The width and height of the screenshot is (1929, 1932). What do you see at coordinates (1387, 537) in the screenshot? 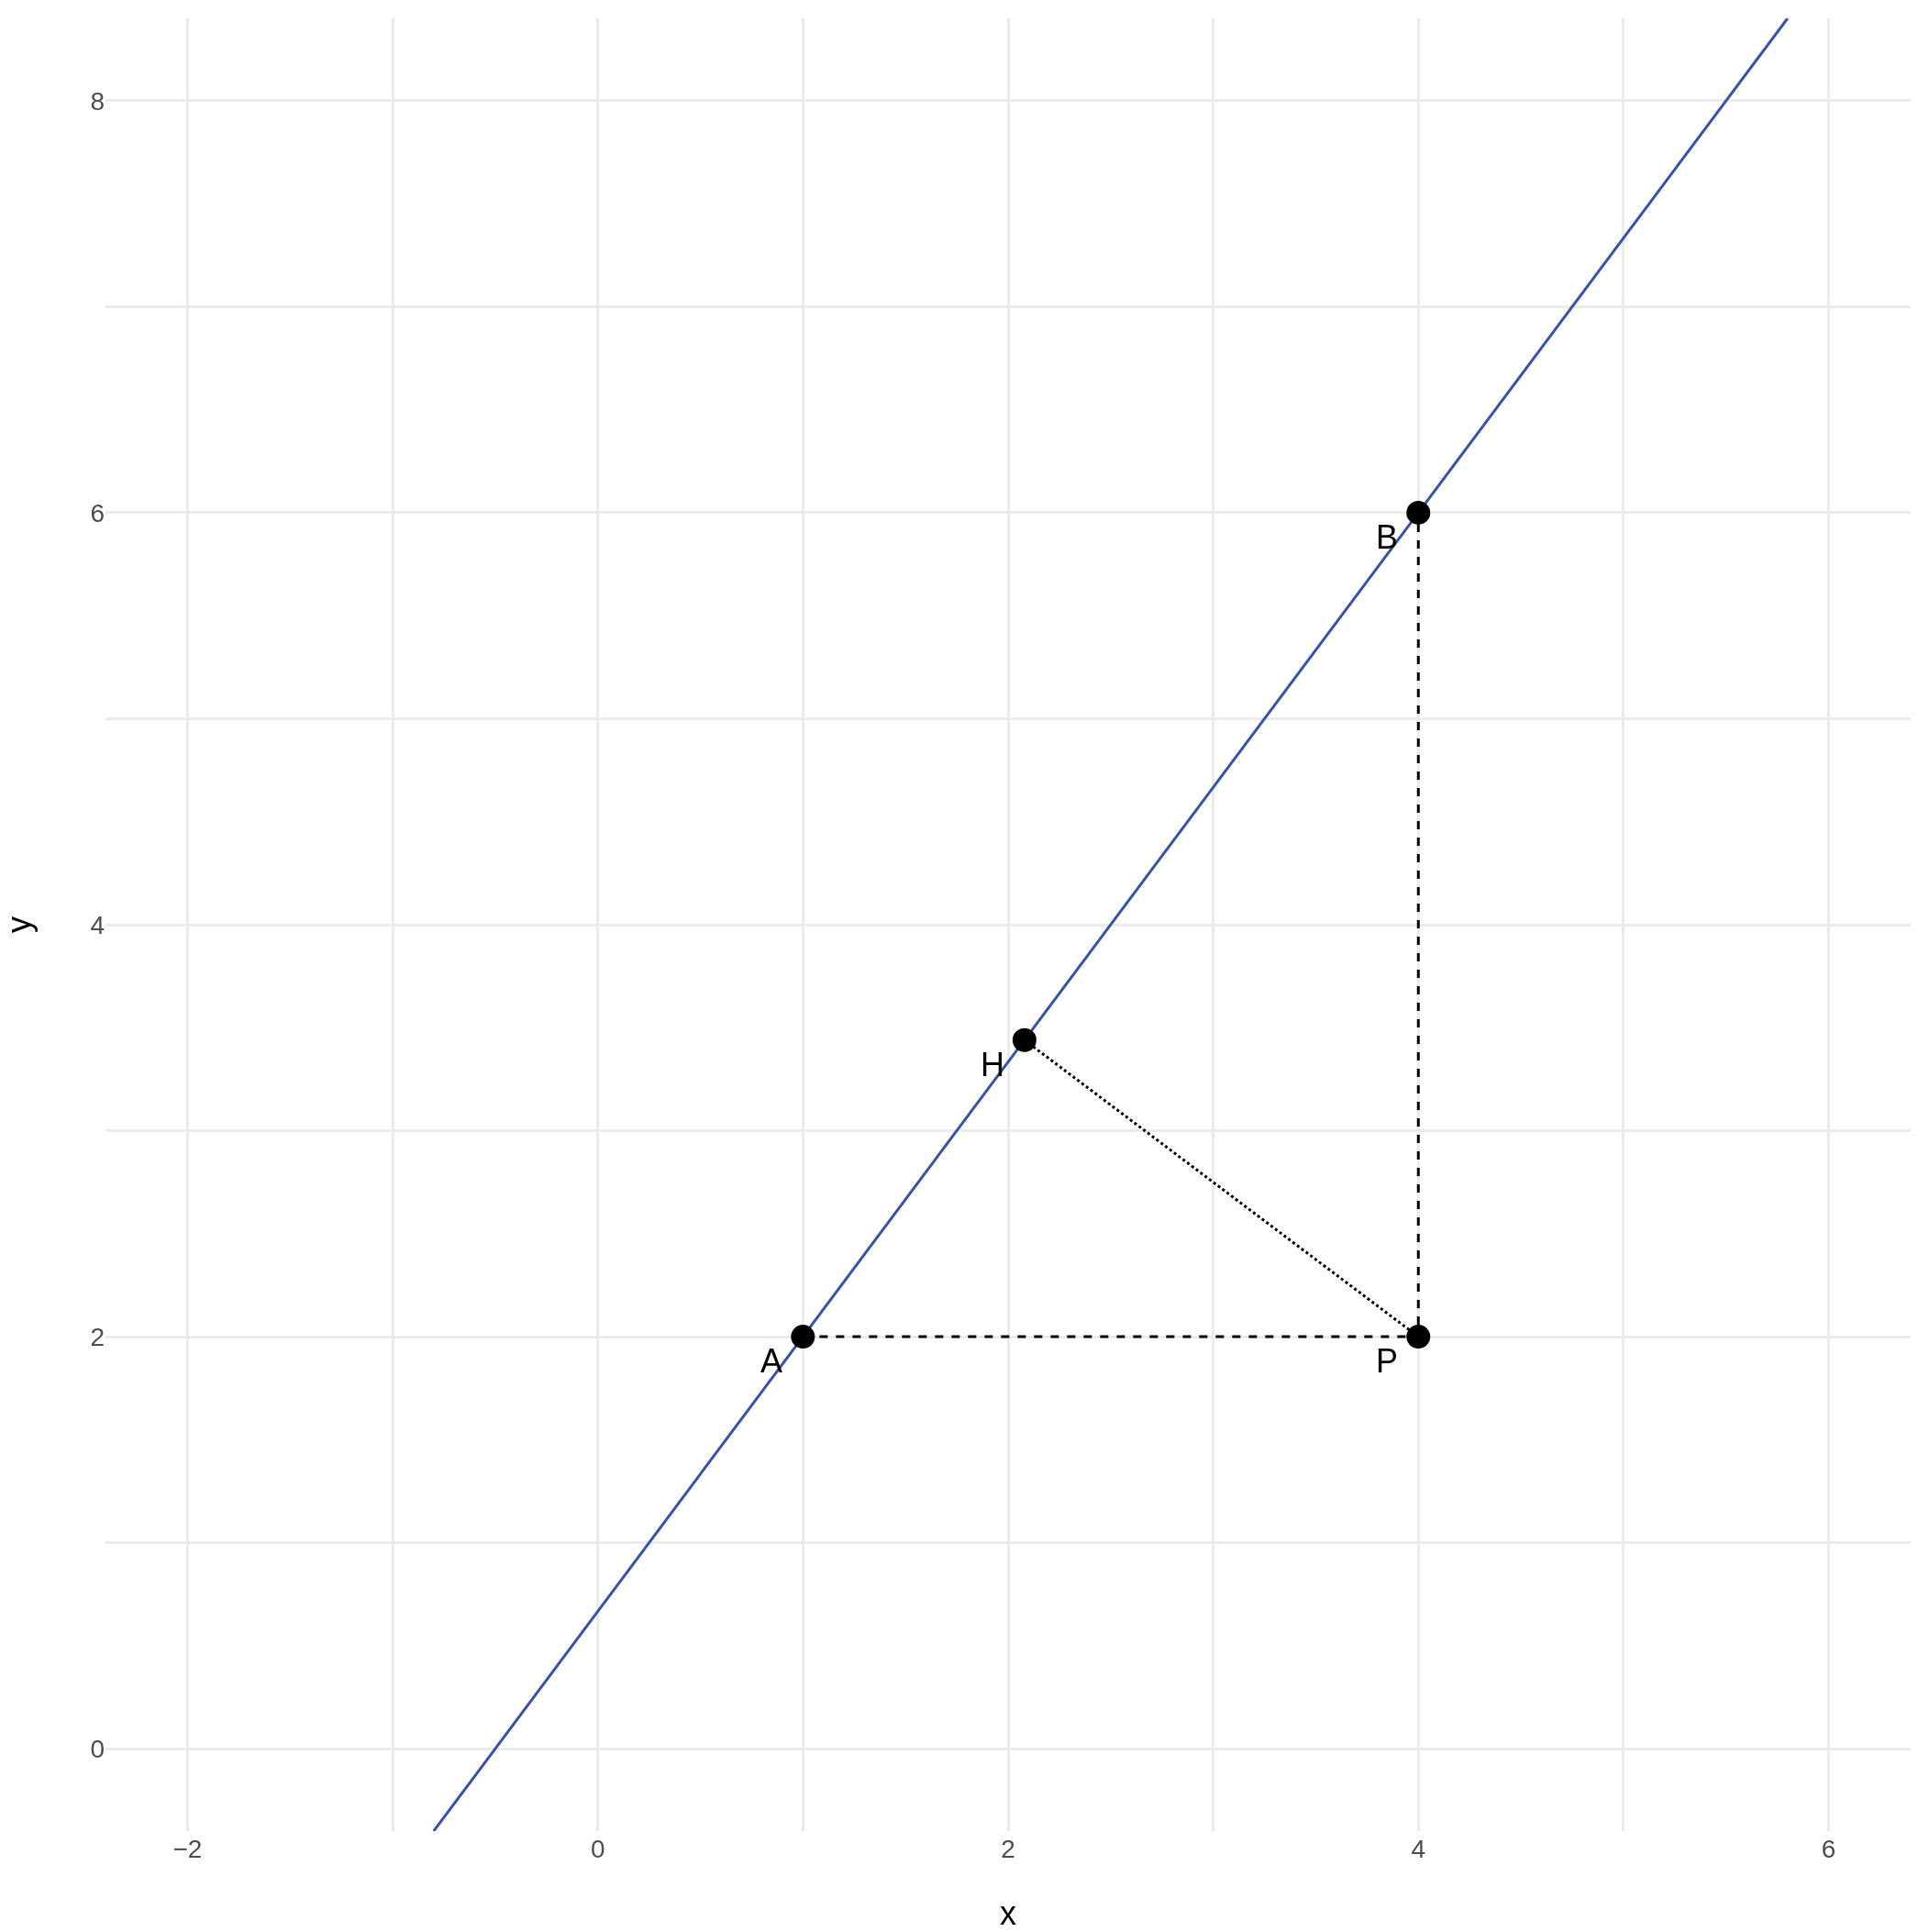
I see `annotation: B` at bounding box center [1387, 537].